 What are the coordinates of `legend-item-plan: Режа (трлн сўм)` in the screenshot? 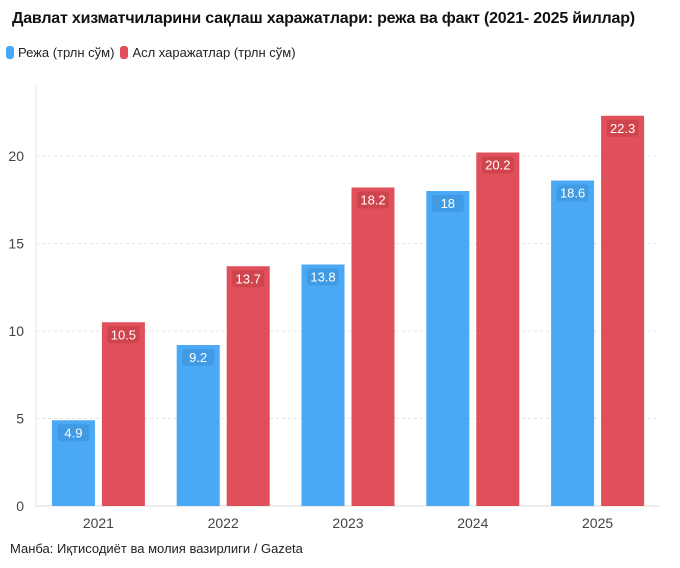 It's located at (60, 52).